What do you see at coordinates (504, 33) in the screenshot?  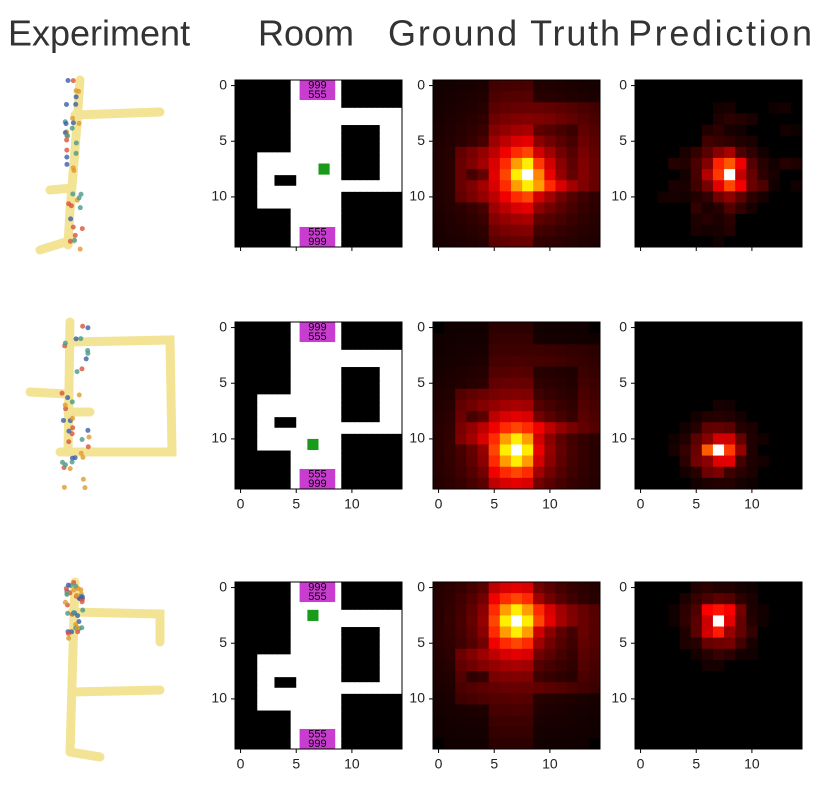 I see `column-header: Ground Truth` at bounding box center [504, 33].